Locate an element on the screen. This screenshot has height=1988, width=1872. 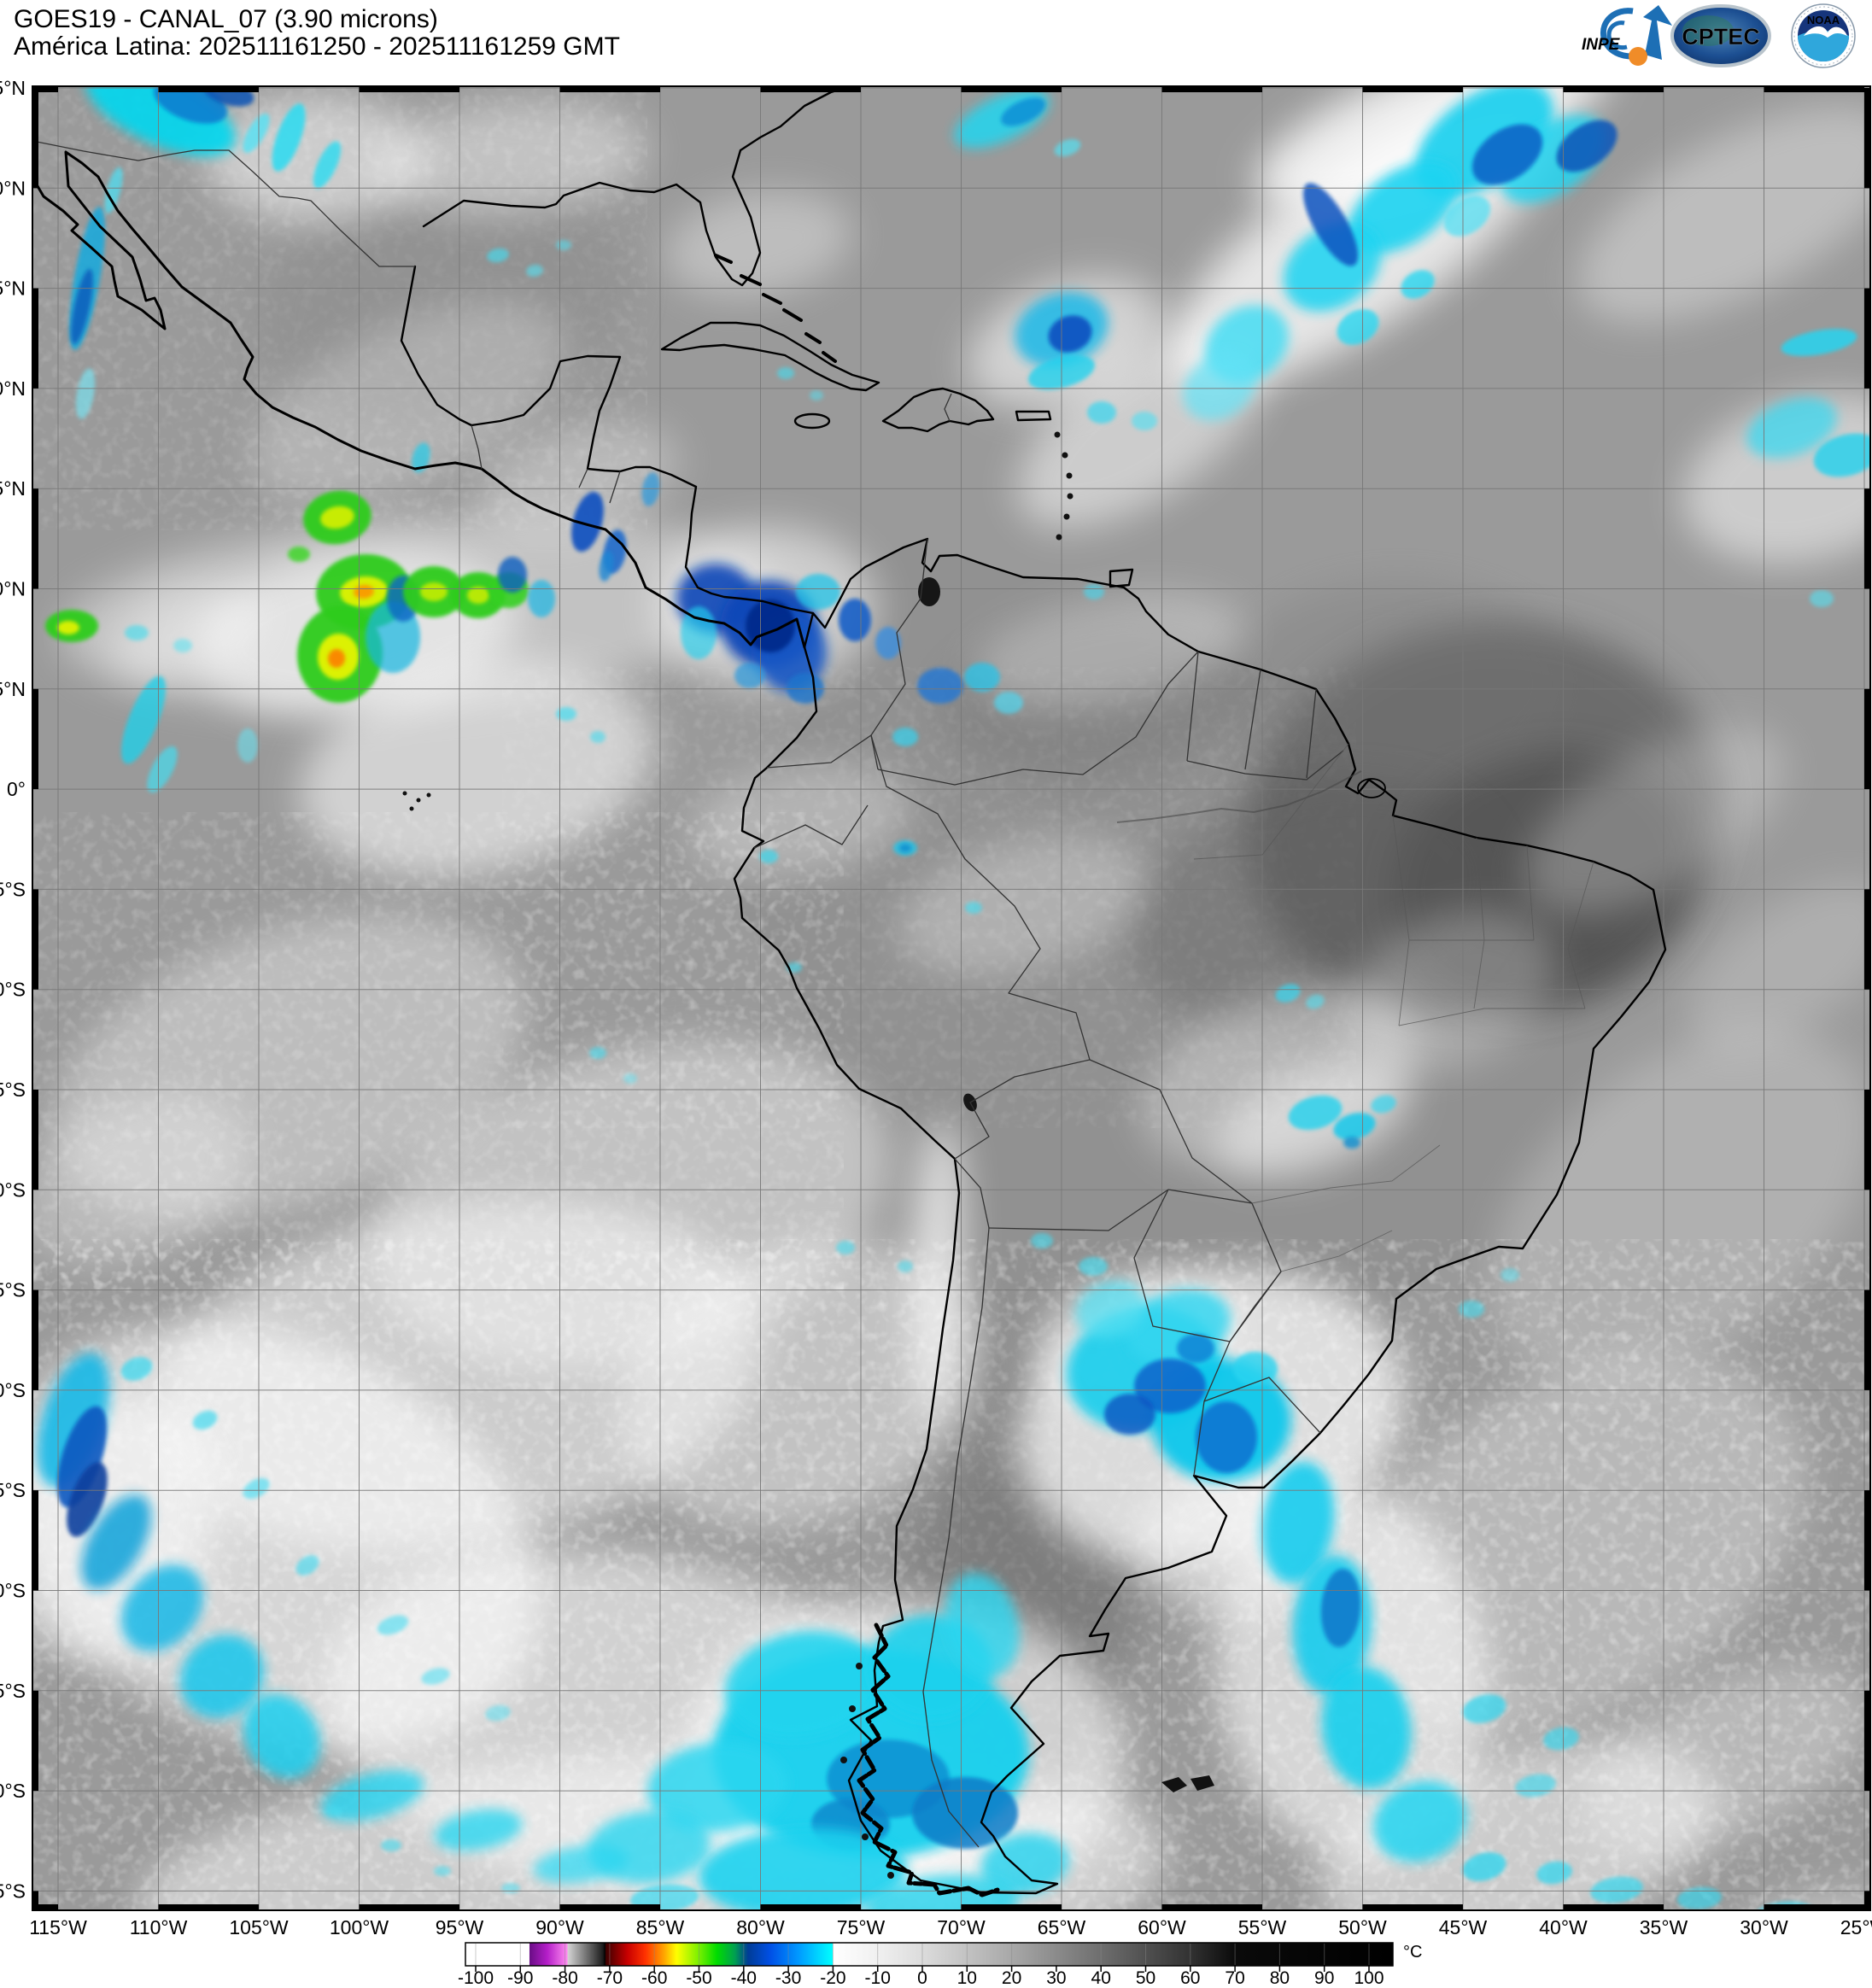
colorbar-tick-label: 70 is located at coordinates (1234, 1978).